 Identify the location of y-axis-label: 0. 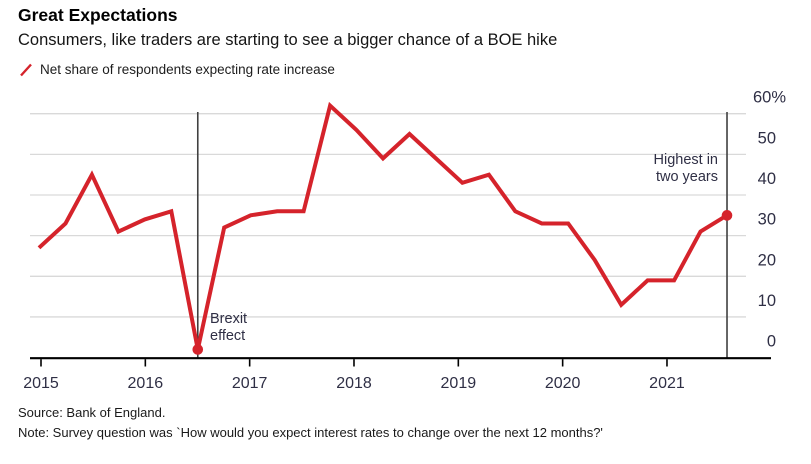
(771, 342).